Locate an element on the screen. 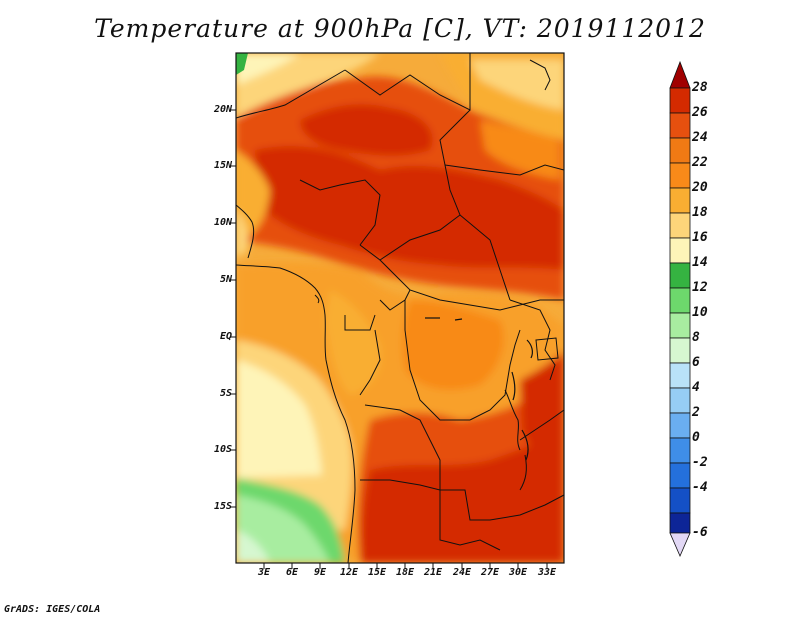 Image resolution: width=800 pixels, height=618 pixels. colorbar-label: 6 is located at coordinates (696, 362).